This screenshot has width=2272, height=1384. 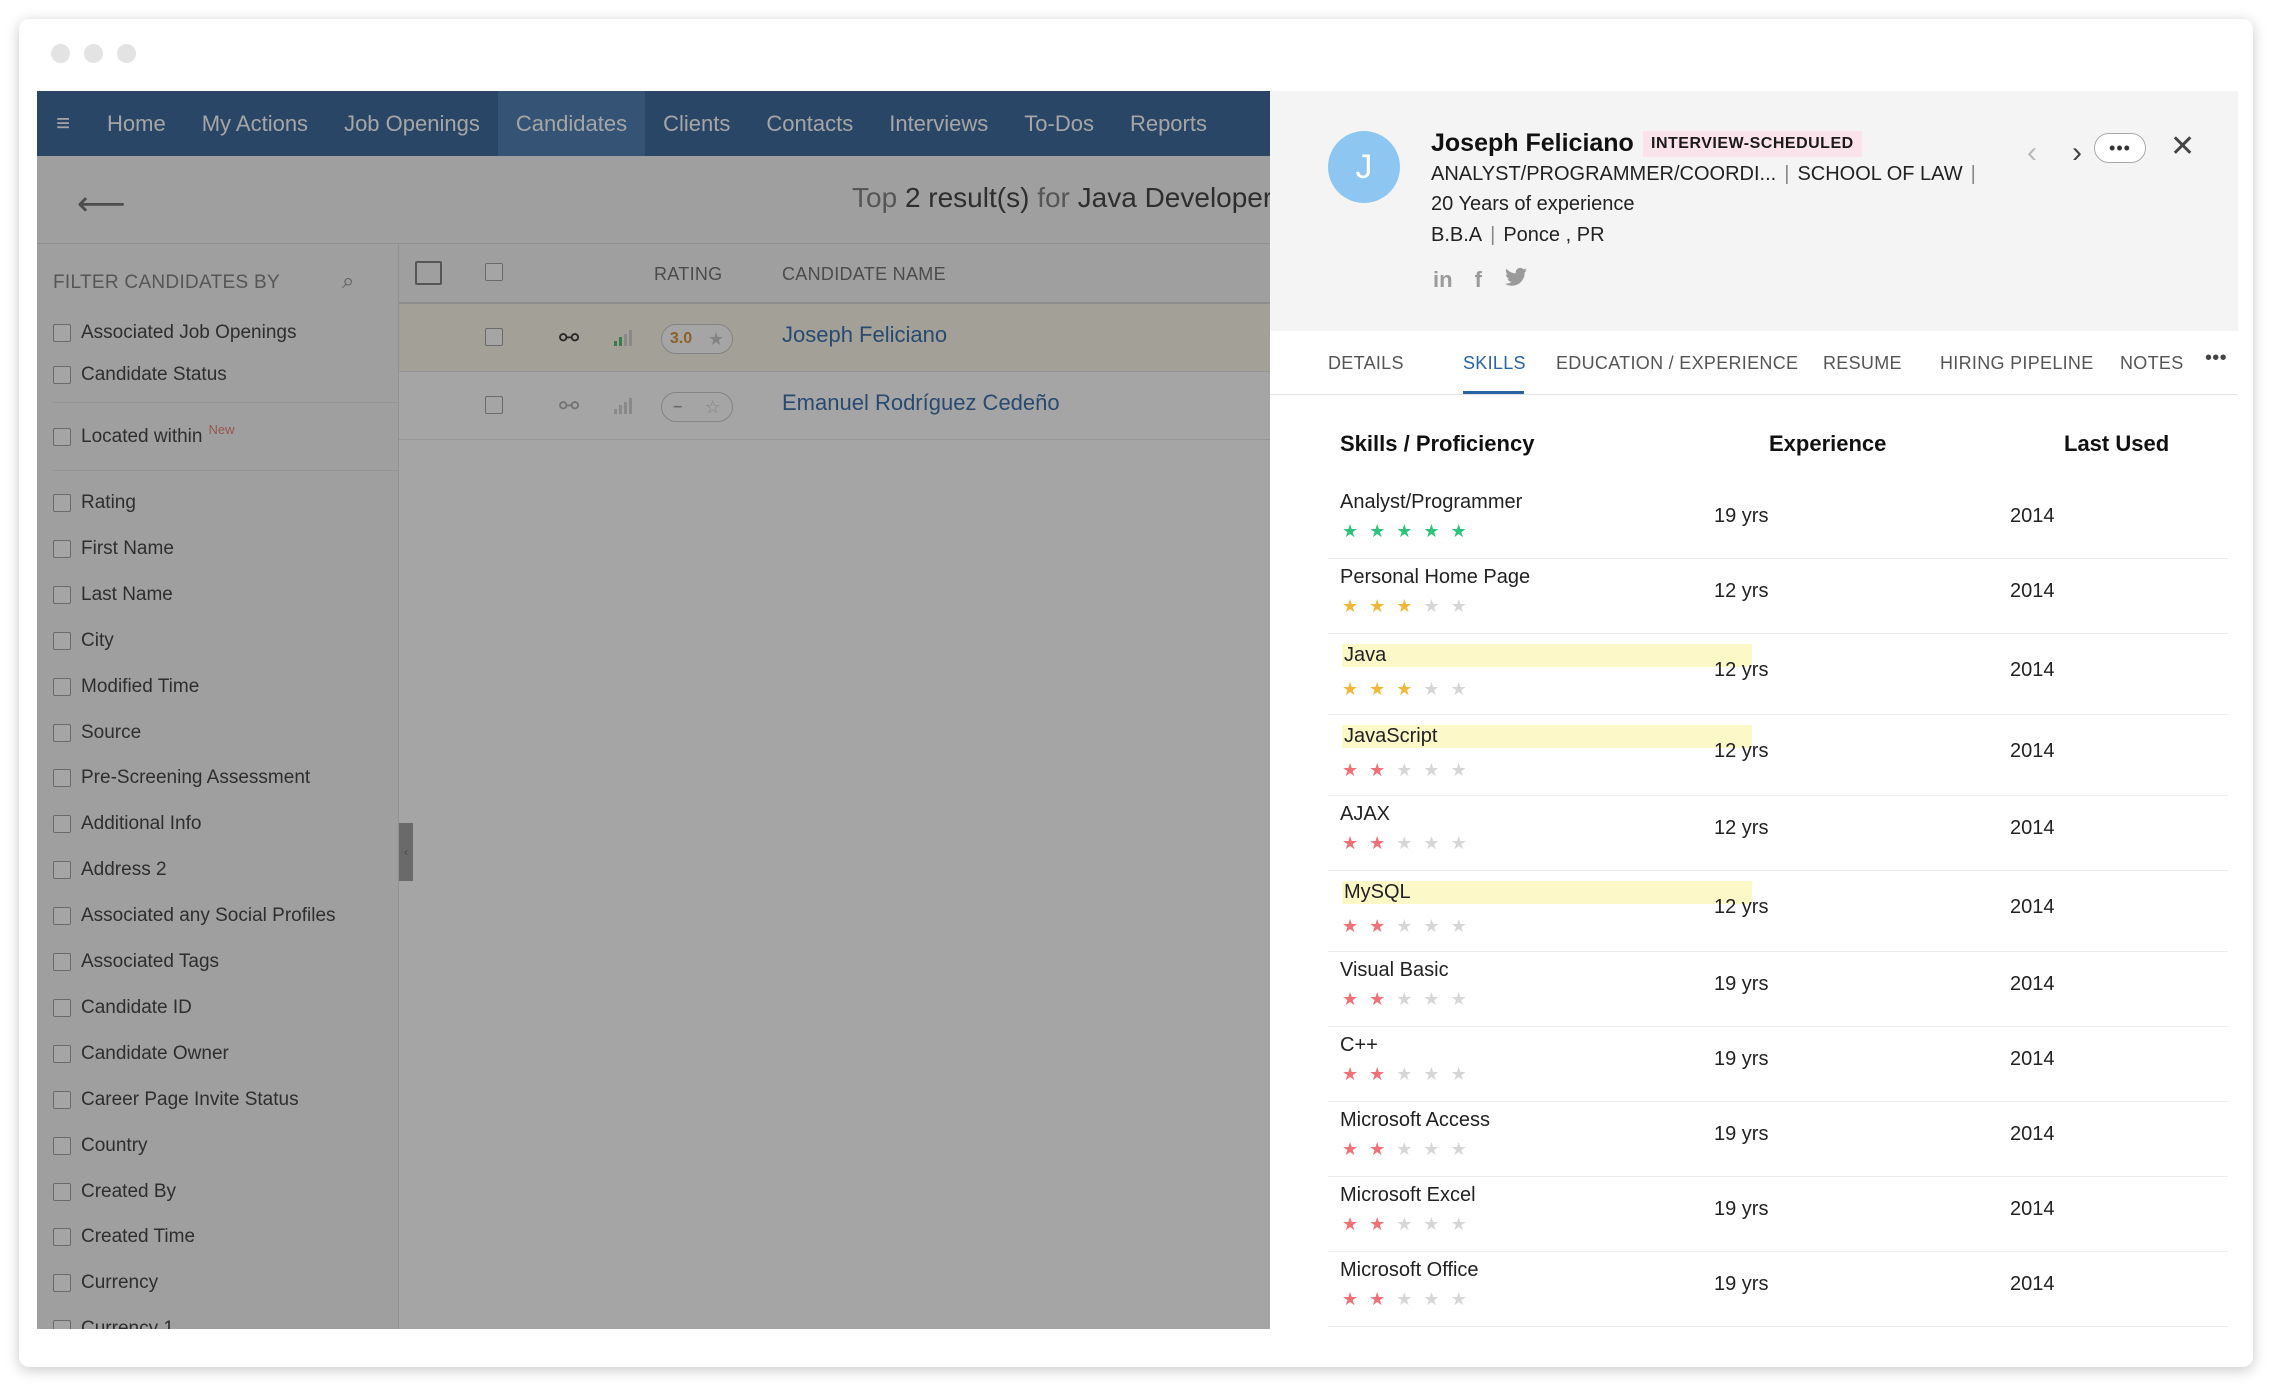 I want to click on sidebar-collapse-handle: ‹, so click(x=406, y=852).